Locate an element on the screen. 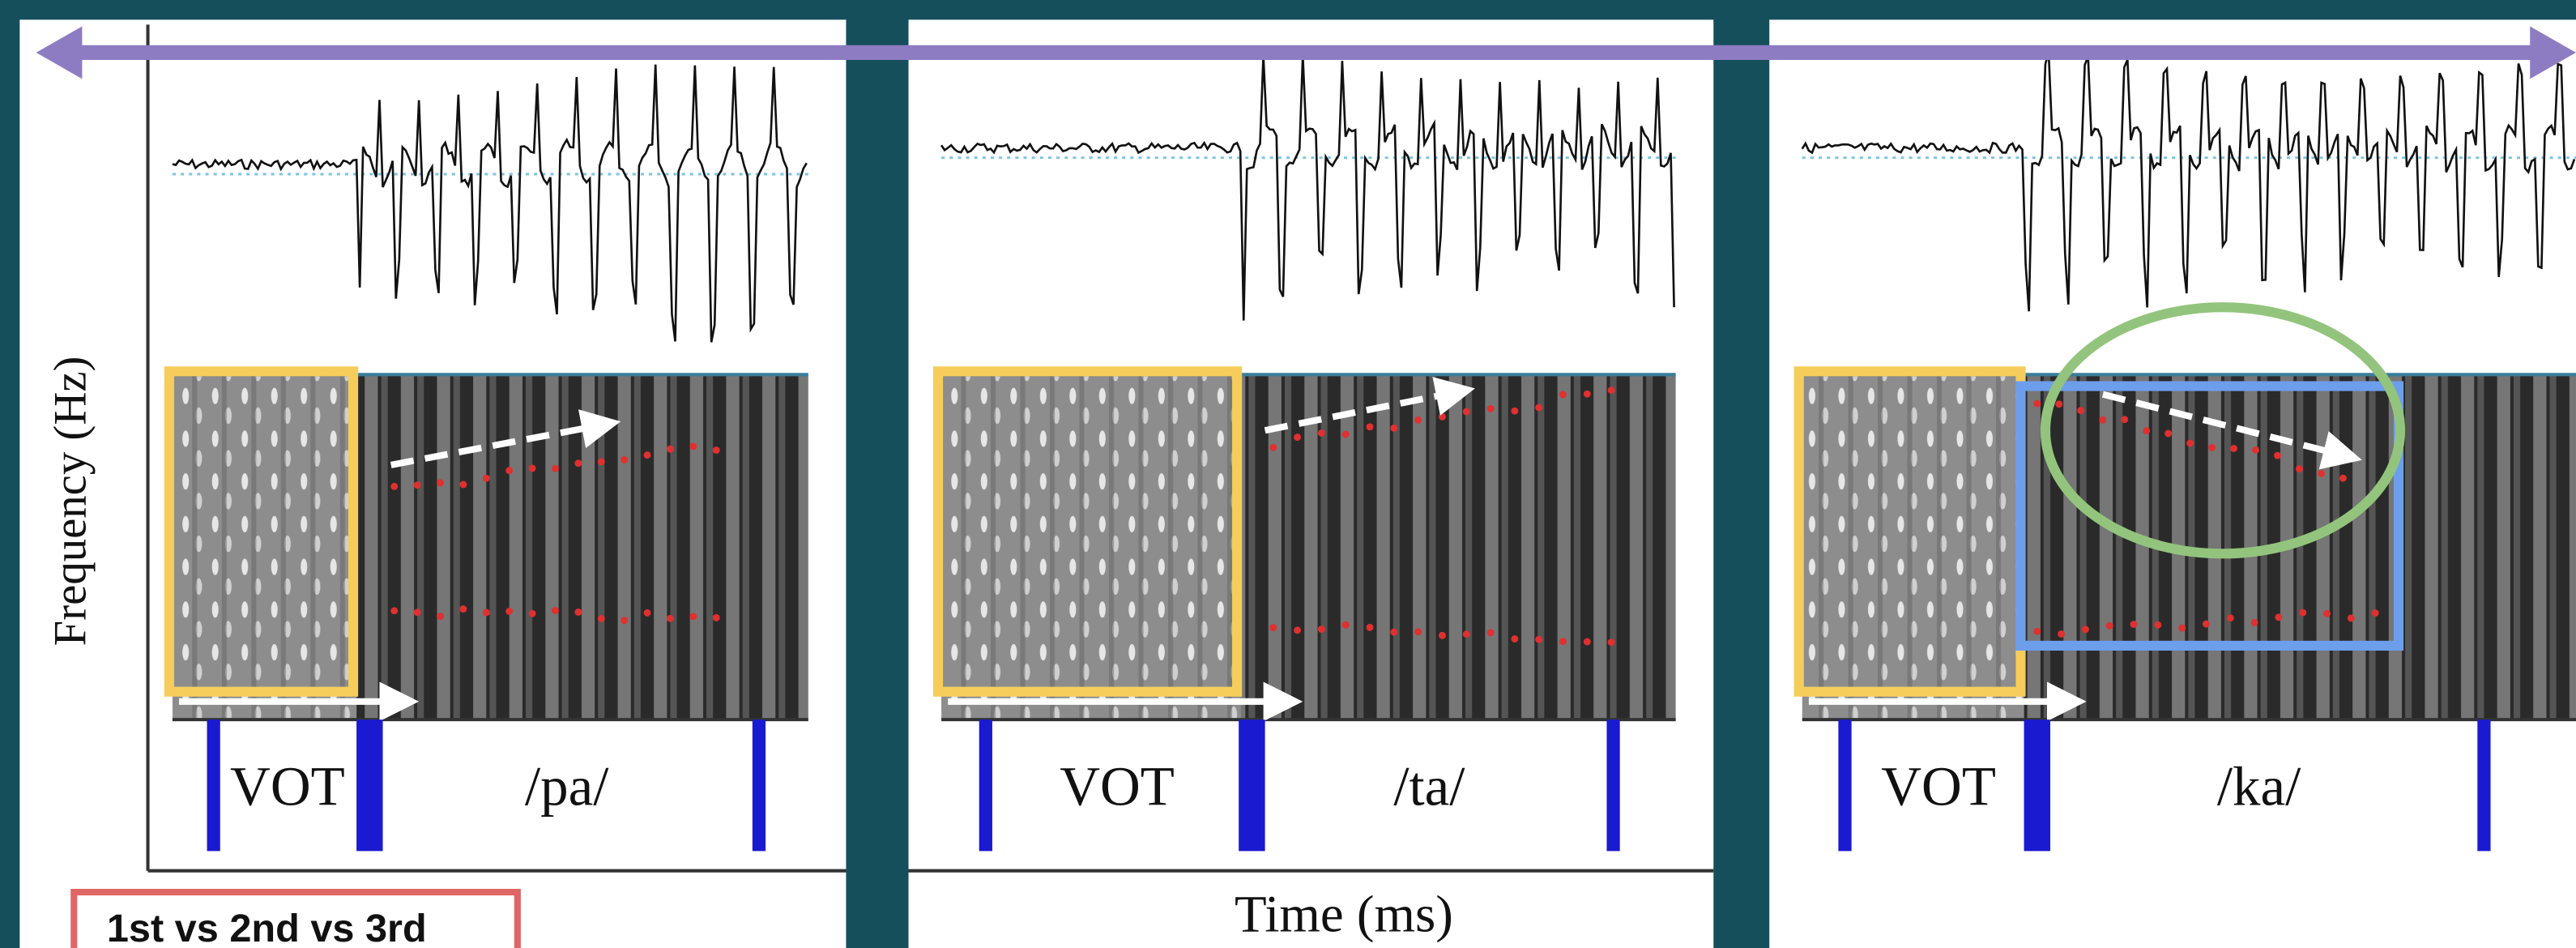 The width and height of the screenshot is (2576, 948). vot-highlight is located at coordinates (261, 531).